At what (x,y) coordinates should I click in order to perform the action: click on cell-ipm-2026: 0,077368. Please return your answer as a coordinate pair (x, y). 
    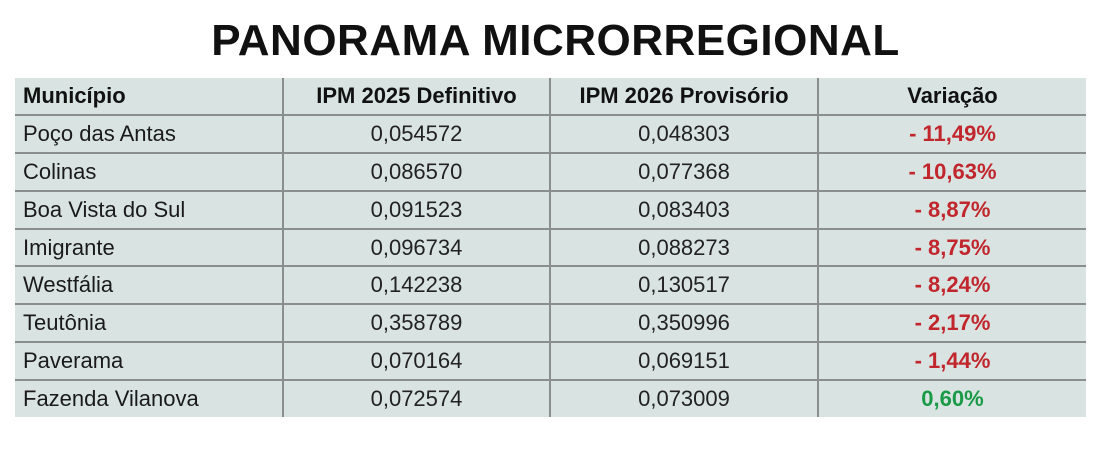
    Looking at the image, I should click on (684, 172).